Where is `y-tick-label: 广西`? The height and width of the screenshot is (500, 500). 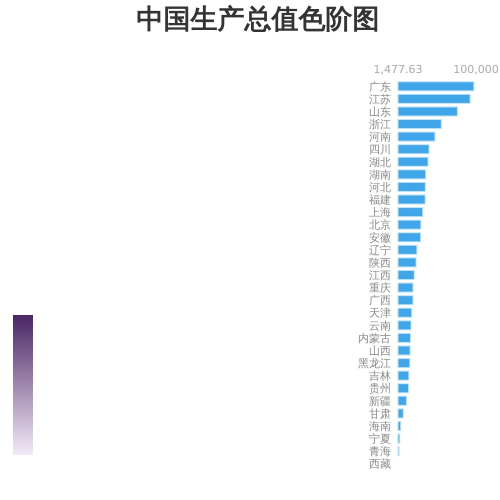
y-tick-label: 广西 is located at coordinates (380, 301).